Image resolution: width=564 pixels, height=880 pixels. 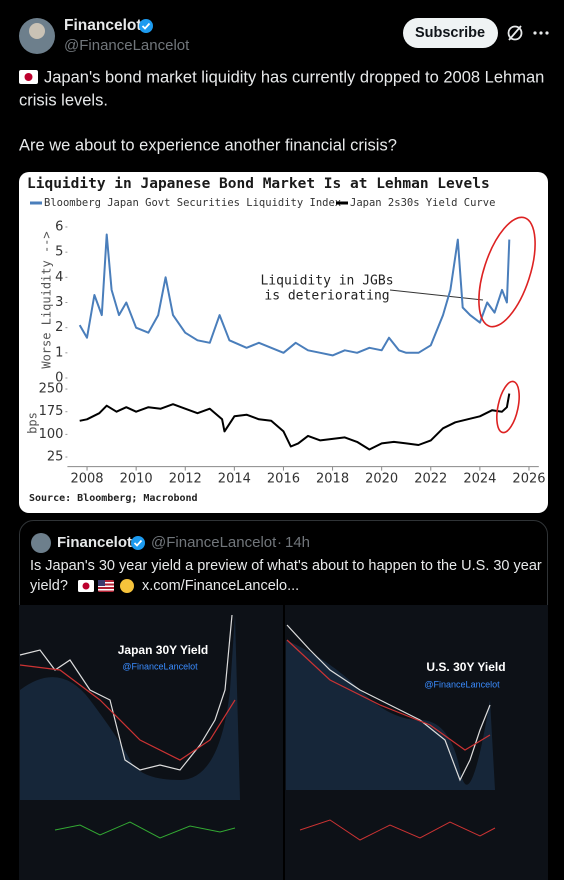 I want to click on y-tick-label: 250, so click(x=51, y=389).